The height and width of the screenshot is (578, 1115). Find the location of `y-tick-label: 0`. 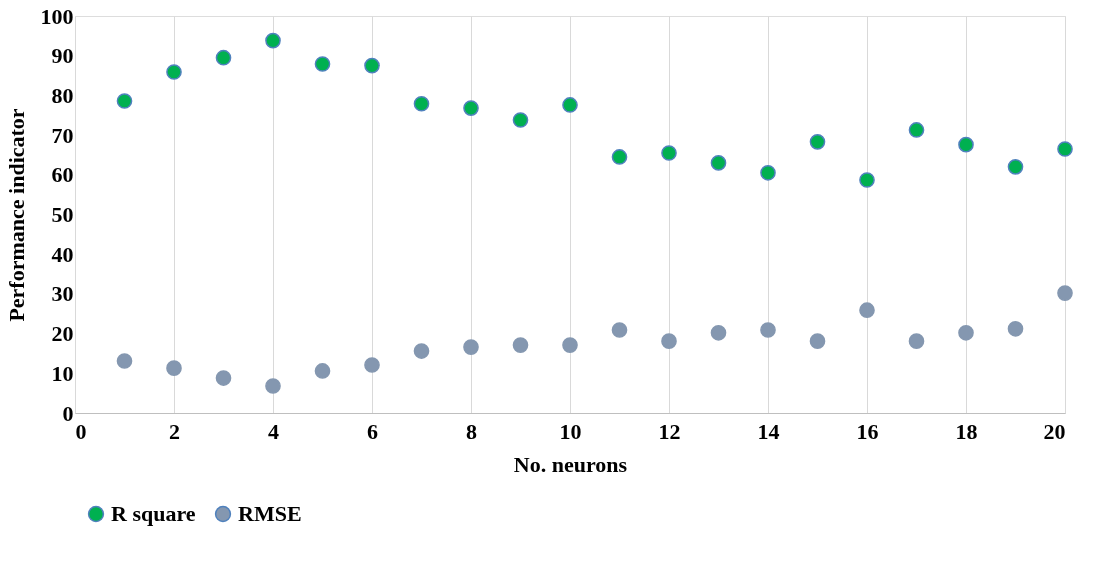

y-tick-label: 0 is located at coordinates (68, 413).